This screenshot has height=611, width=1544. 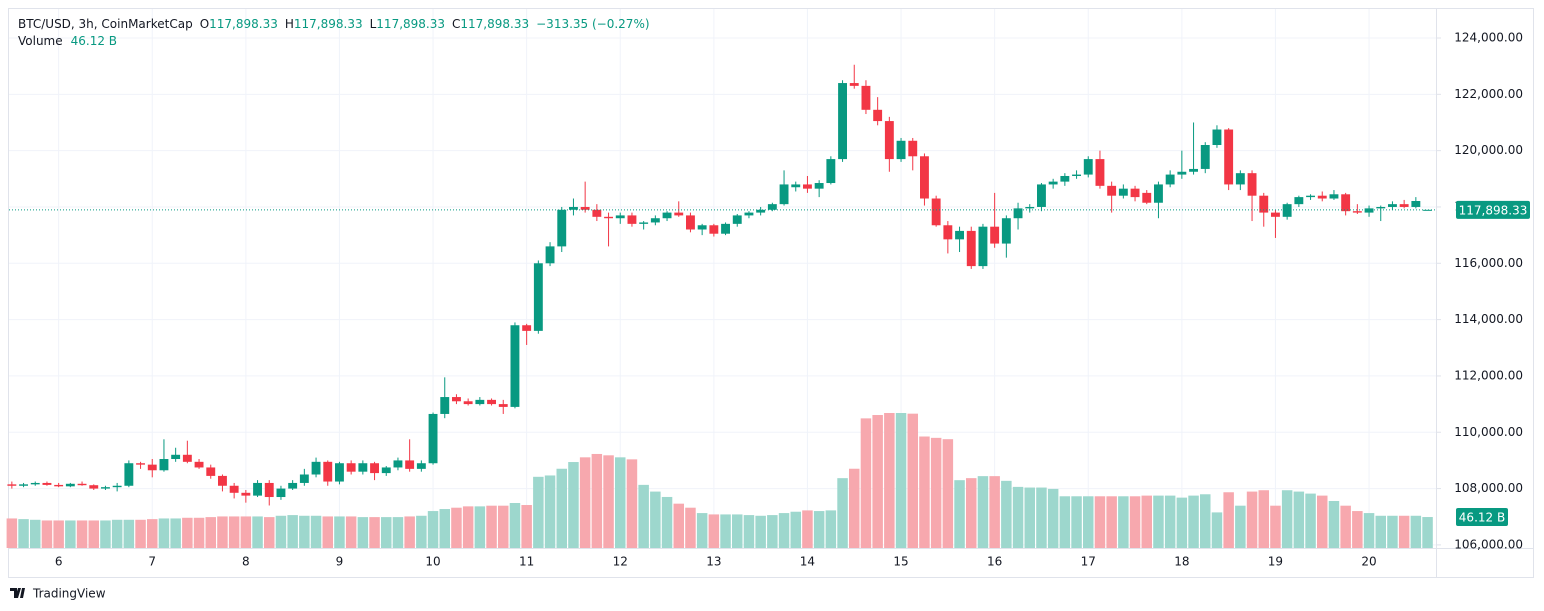 I want to click on x-tick-label: 11, so click(x=526, y=562).